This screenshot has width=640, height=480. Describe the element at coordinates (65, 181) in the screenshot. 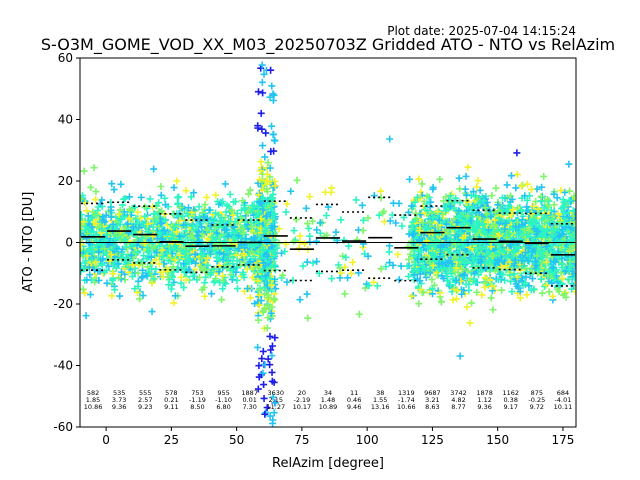

I see `y-tick-label: 20` at that location.